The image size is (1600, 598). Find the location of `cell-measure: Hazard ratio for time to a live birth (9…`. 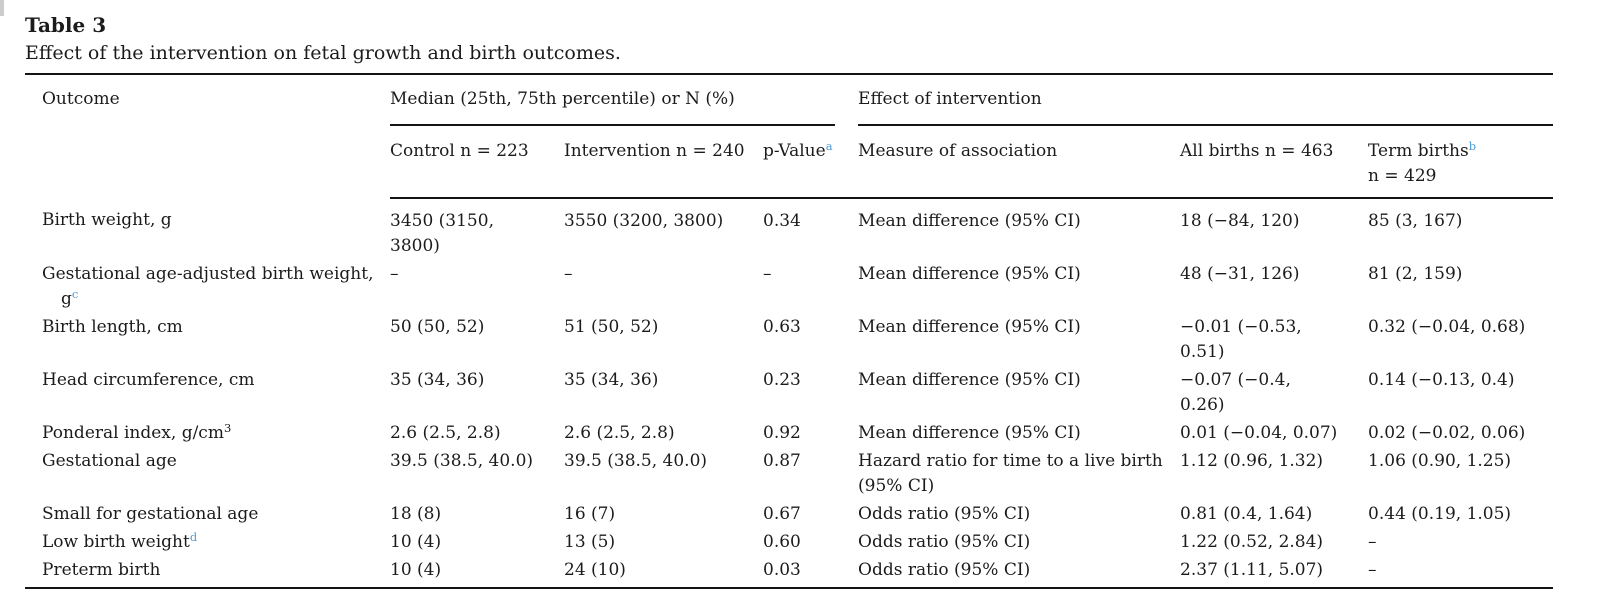

cell-measure: Hazard ratio for time to a live birth (9… is located at coordinates (1010, 473).